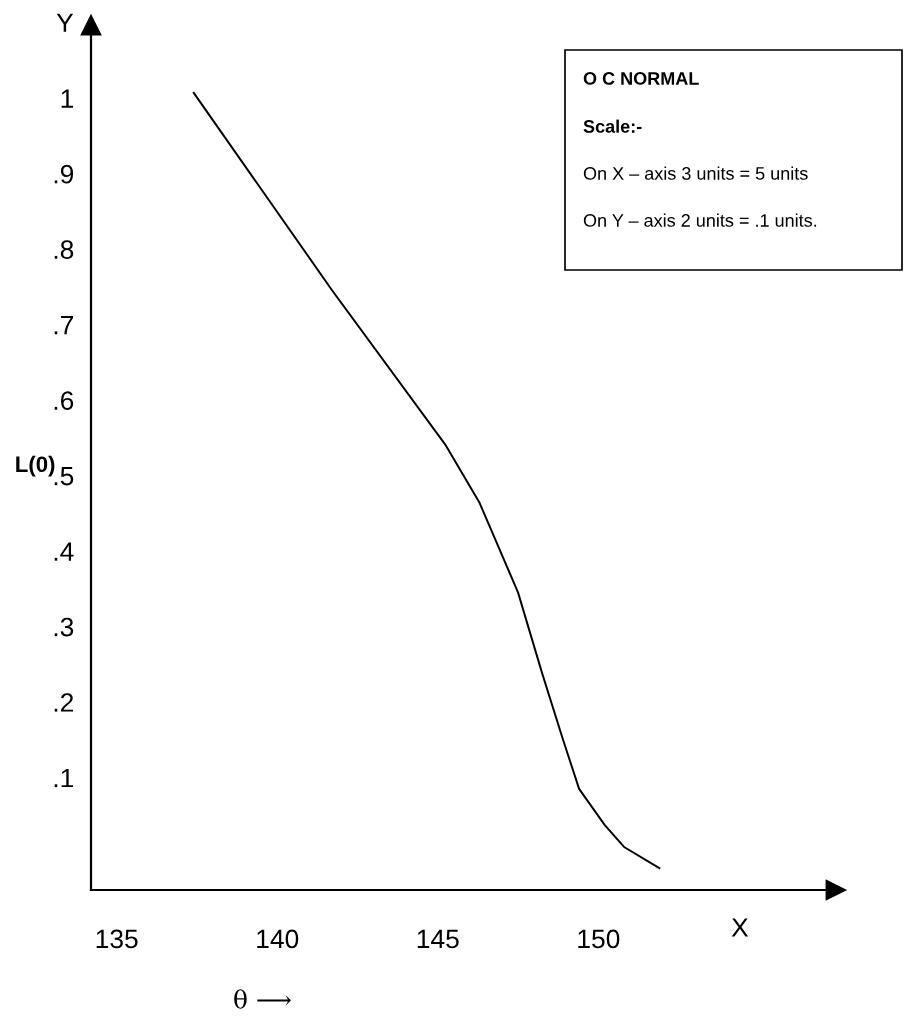 This screenshot has height=1021, width=904. What do you see at coordinates (64, 627) in the screenshot?
I see `y-tick-label: .3` at bounding box center [64, 627].